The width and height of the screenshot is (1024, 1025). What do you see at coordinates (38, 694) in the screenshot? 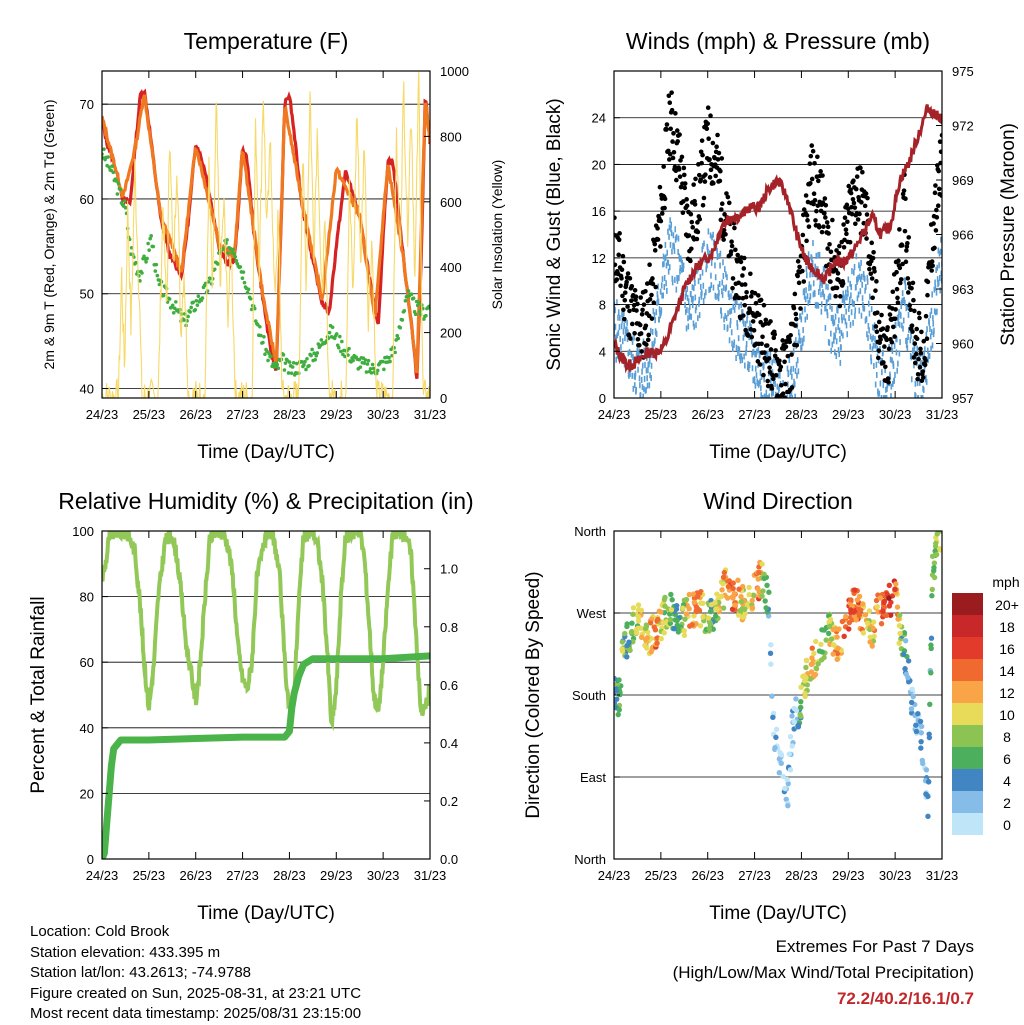
I see `humidity-y-axis-label: Percent & Total Rainfall` at bounding box center [38, 694].